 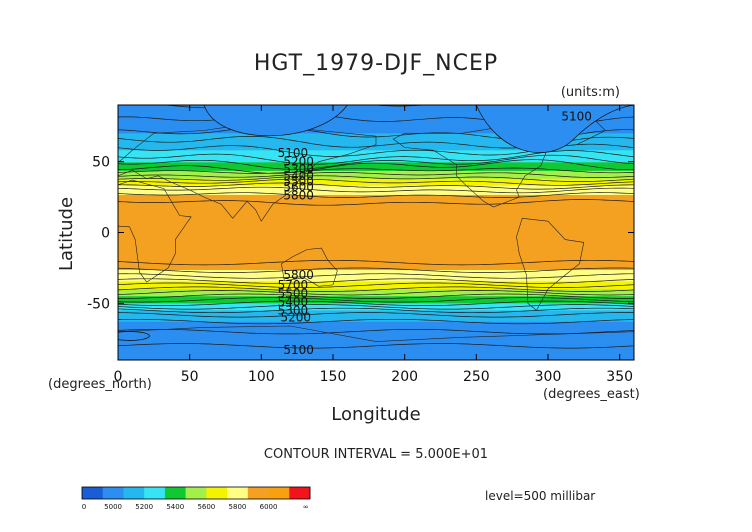 I want to click on colorbar-label: 5400, so click(x=175, y=507).